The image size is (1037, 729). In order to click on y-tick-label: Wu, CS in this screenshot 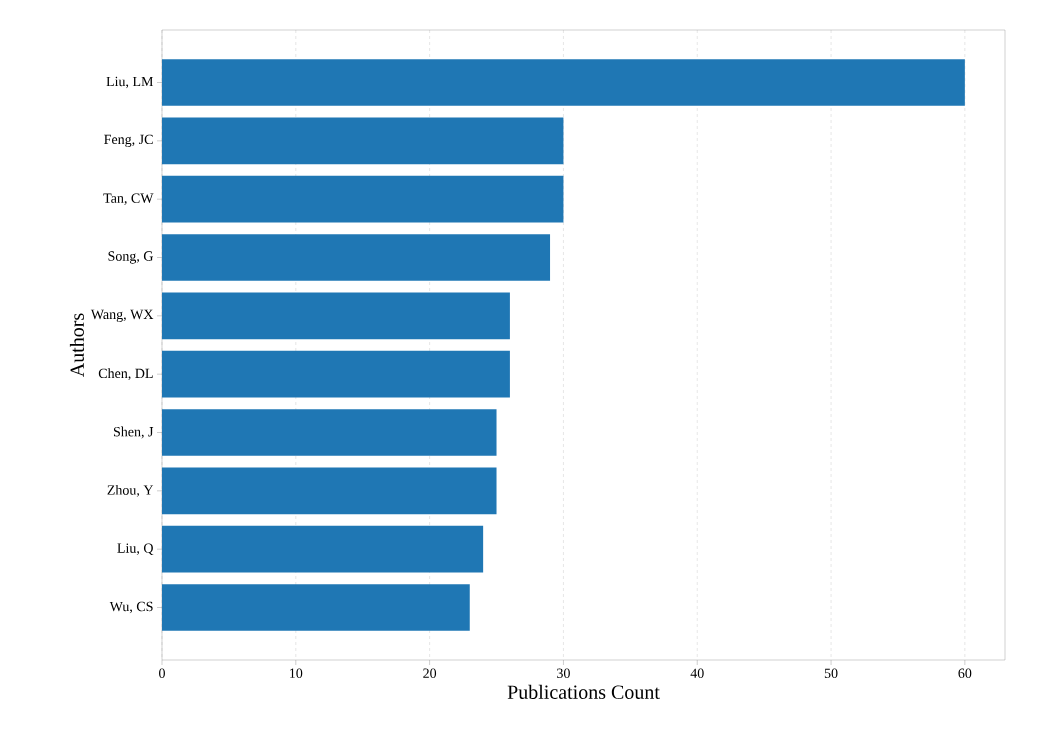, I will do `click(131, 607)`.